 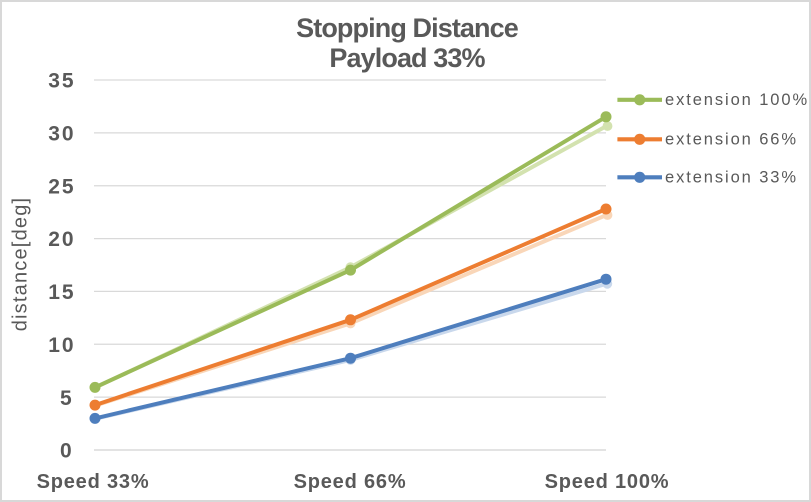 What do you see at coordinates (61, 345) in the screenshot?
I see `svg-text: 10` at bounding box center [61, 345].